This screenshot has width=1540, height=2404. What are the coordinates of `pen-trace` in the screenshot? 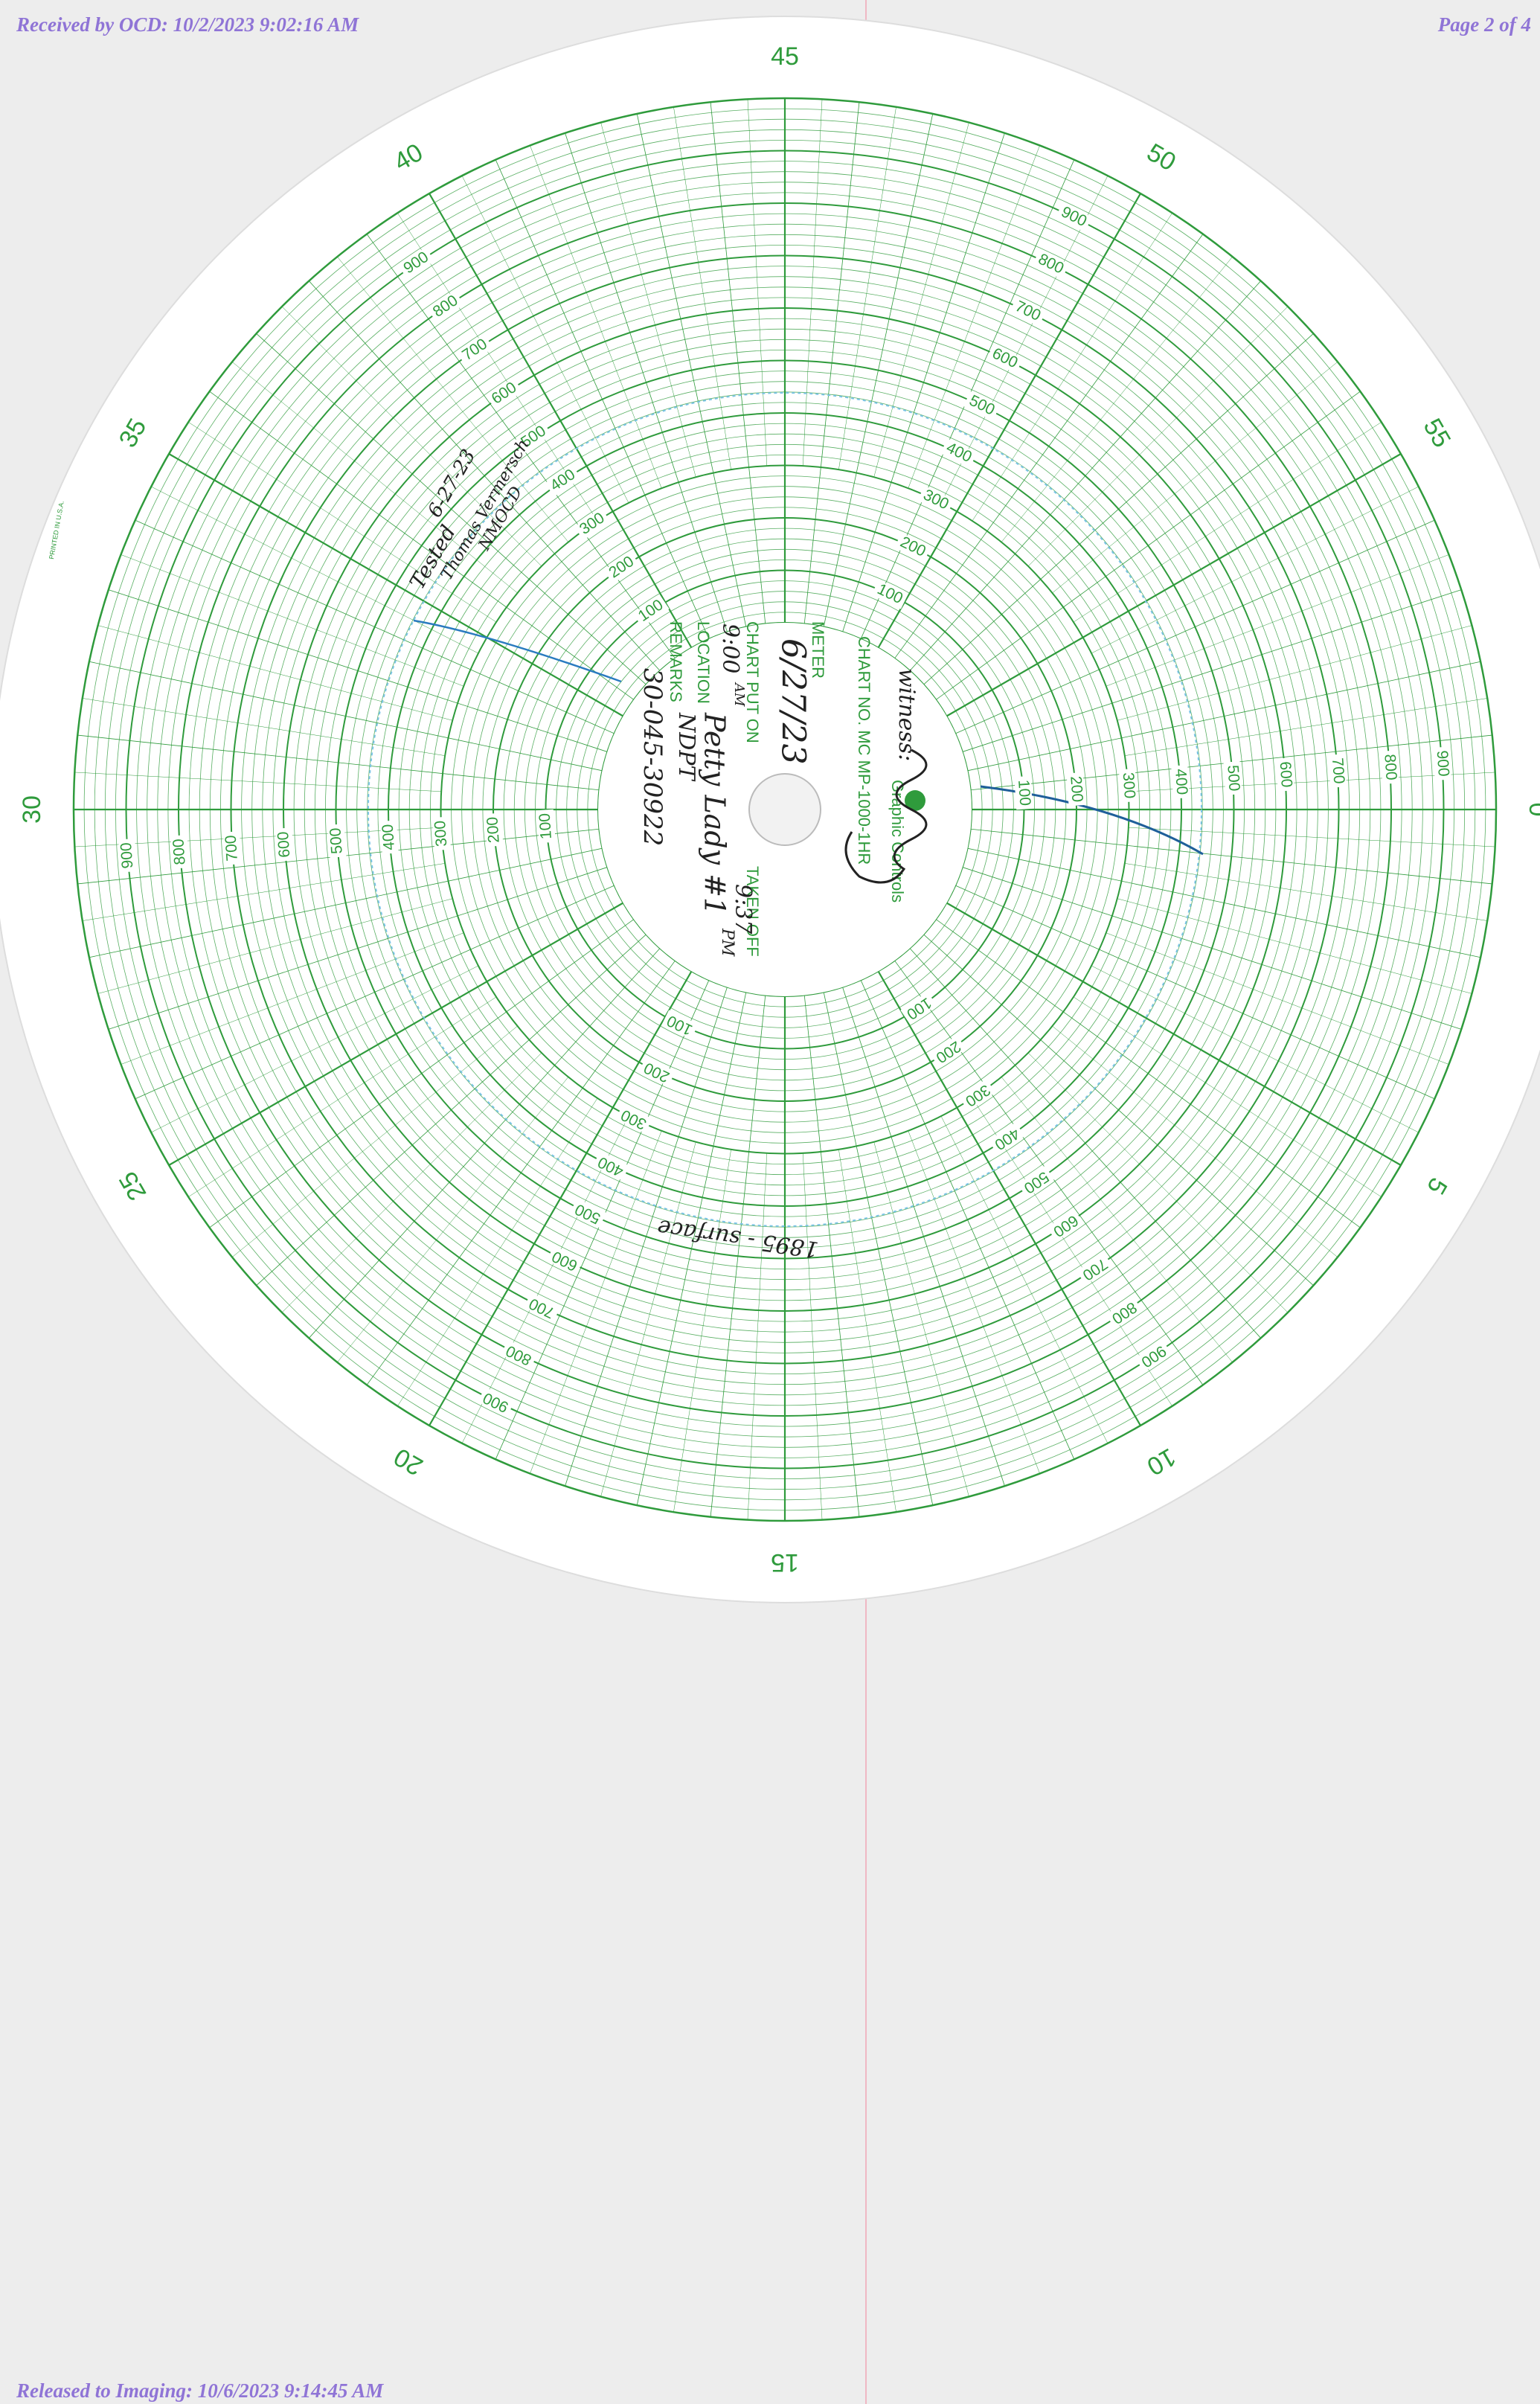 It's located at (1092, 820).